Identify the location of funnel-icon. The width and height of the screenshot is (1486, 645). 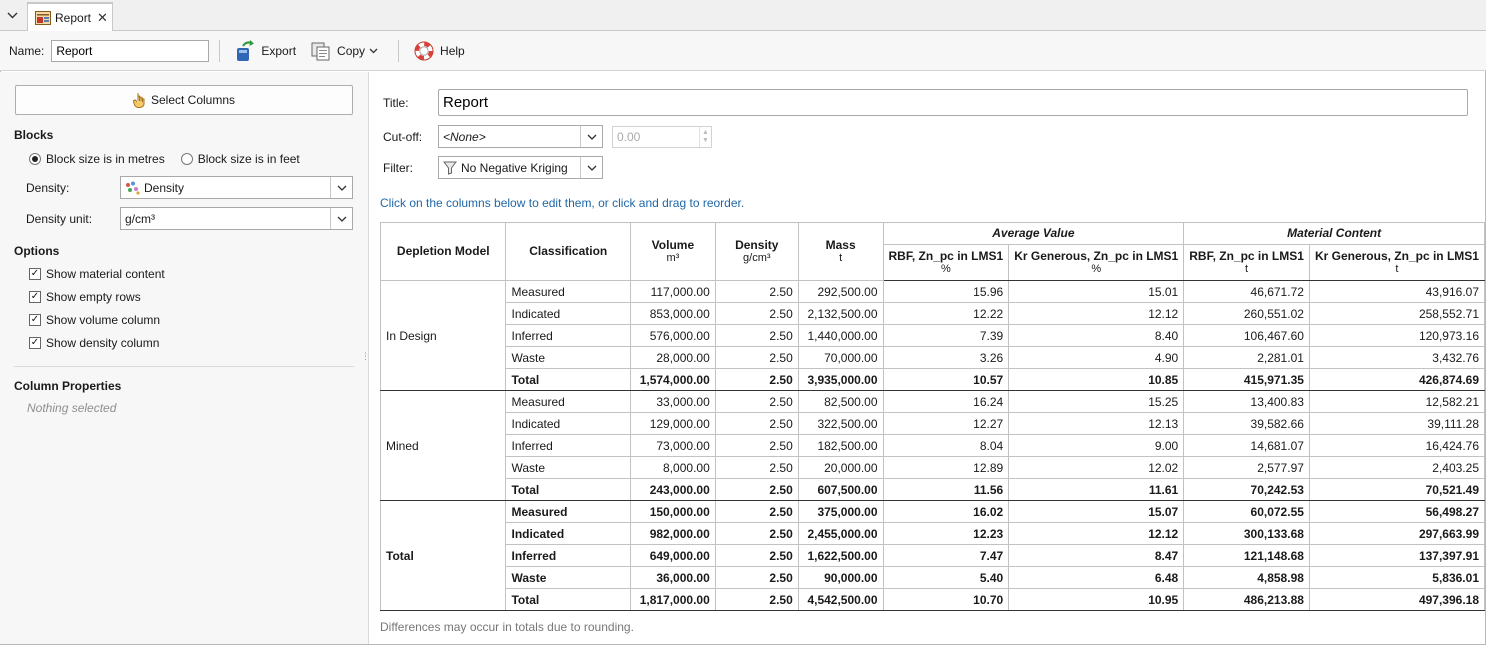
(450, 168).